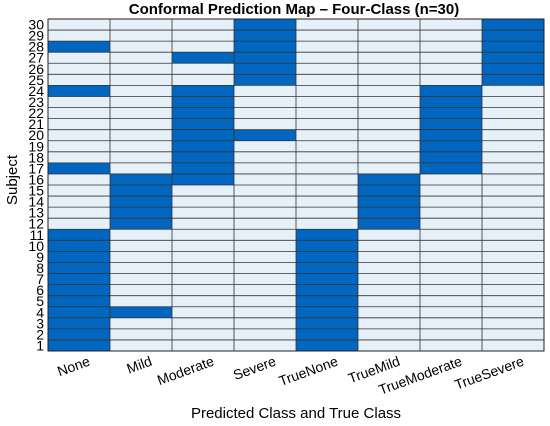 The image size is (550, 426). Describe the element at coordinates (451, 191) in the screenshot. I see `heatmap-cell-s15-TrueModerate` at that location.